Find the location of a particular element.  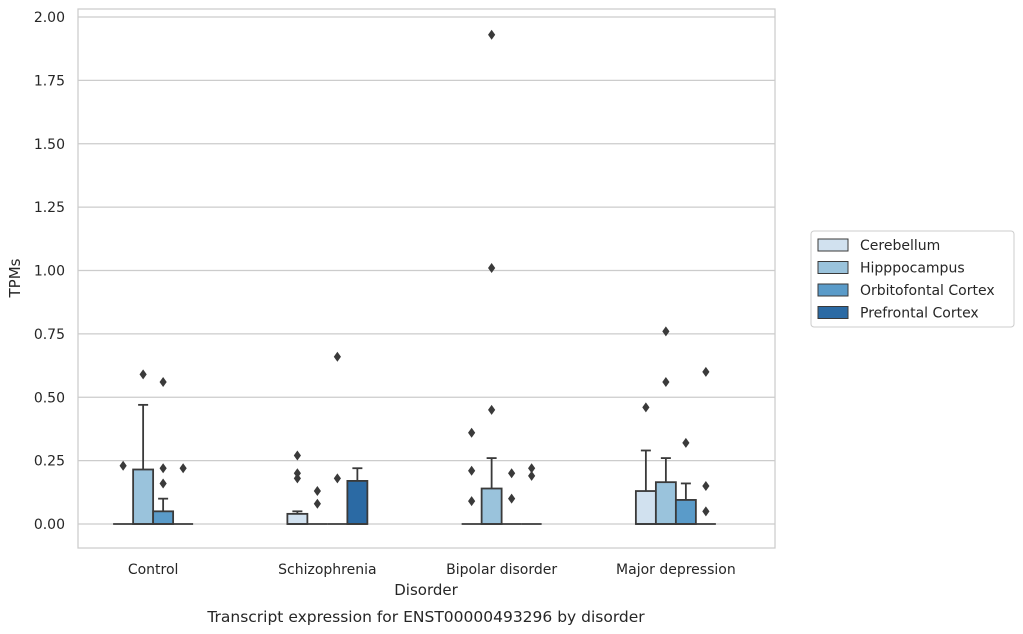

y-tick-label: 0.50 is located at coordinates (49, 398).